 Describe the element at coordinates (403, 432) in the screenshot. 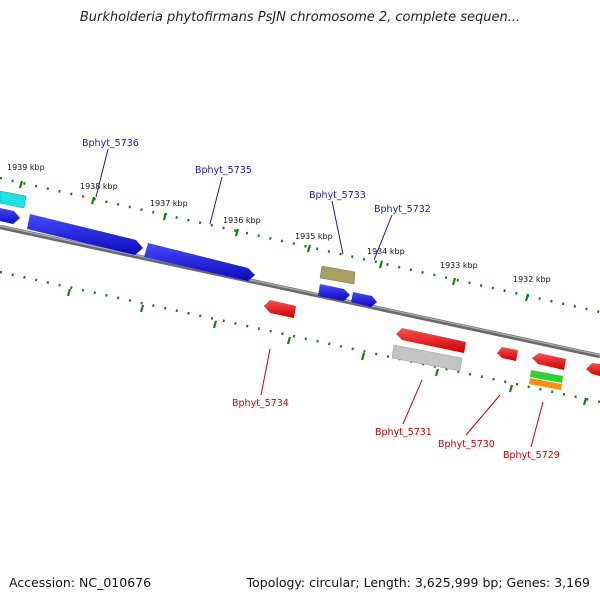

I see `gene-label: Bphyt_5731` at that location.